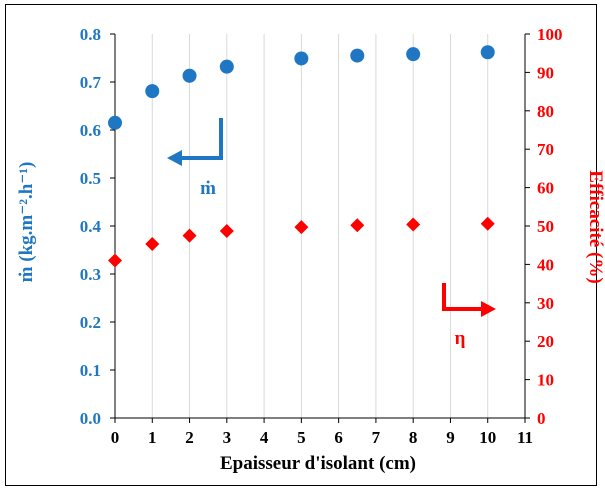 The image size is (605, 490). I want to click on y-right-tick-label: 10, so click(545, 380).